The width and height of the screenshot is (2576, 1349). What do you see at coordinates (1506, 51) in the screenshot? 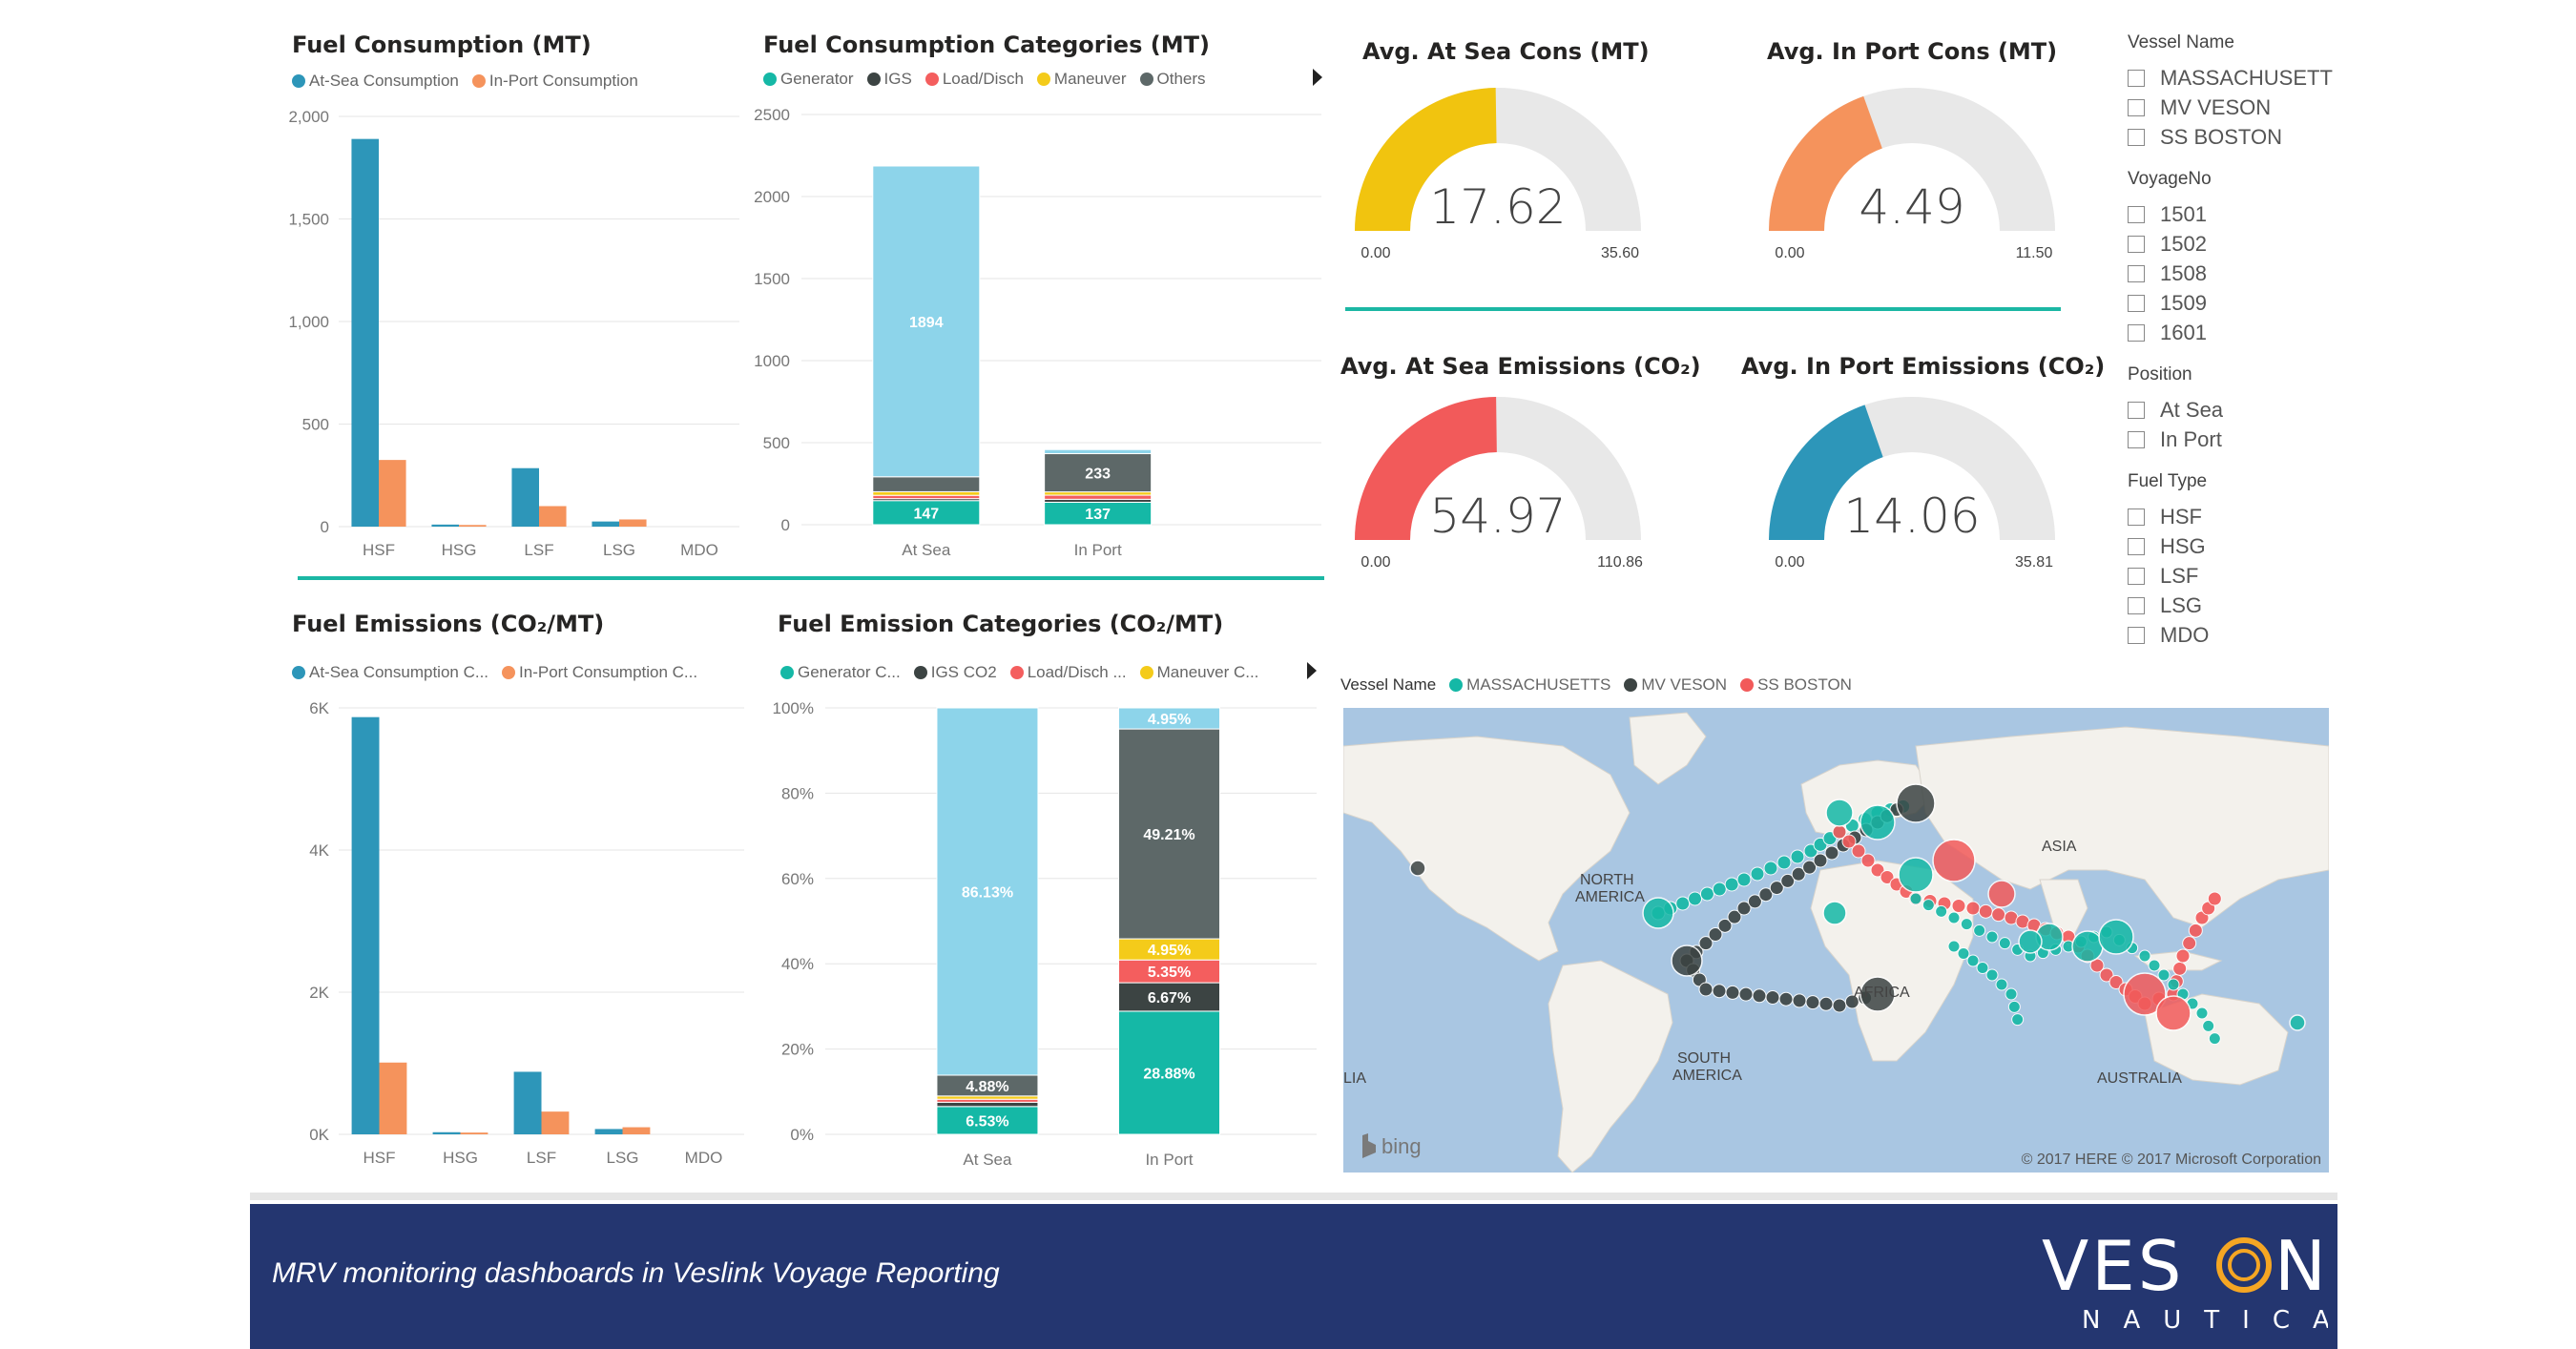
I see `gauge-title: Avg. At Sea Cons (MT)` at bounding box center [1506, 51].